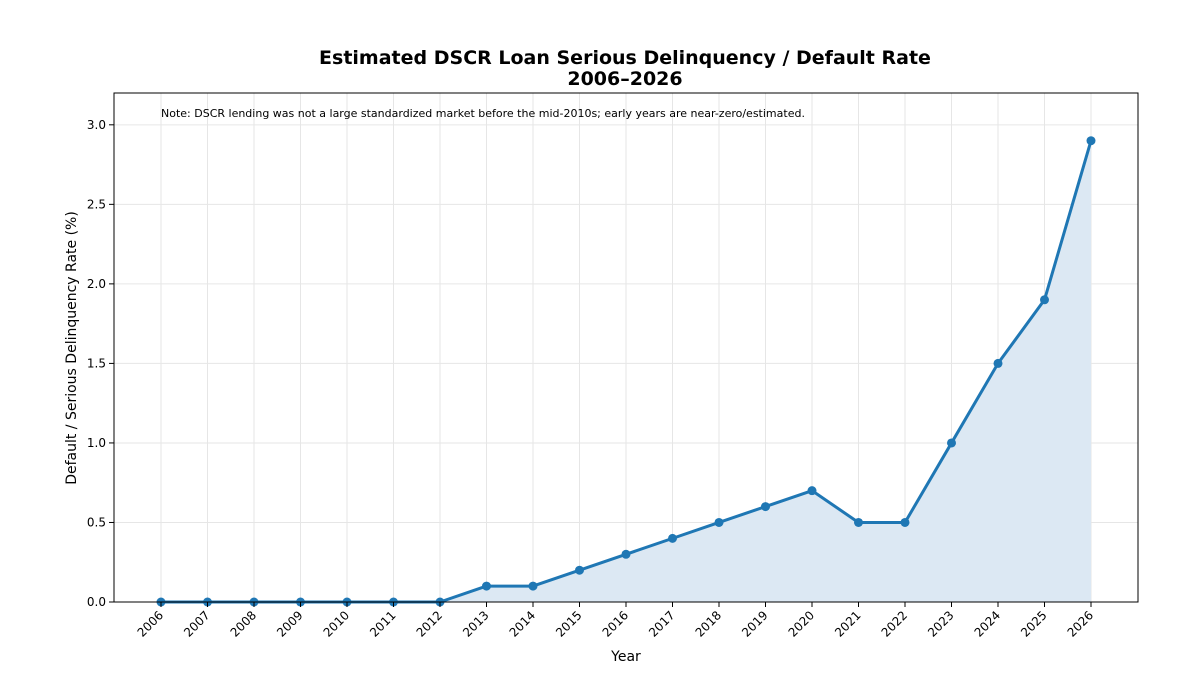 This screenshot has height=683, width=1200. I want to click on x-tick-label: 2018, so click(708, 623).